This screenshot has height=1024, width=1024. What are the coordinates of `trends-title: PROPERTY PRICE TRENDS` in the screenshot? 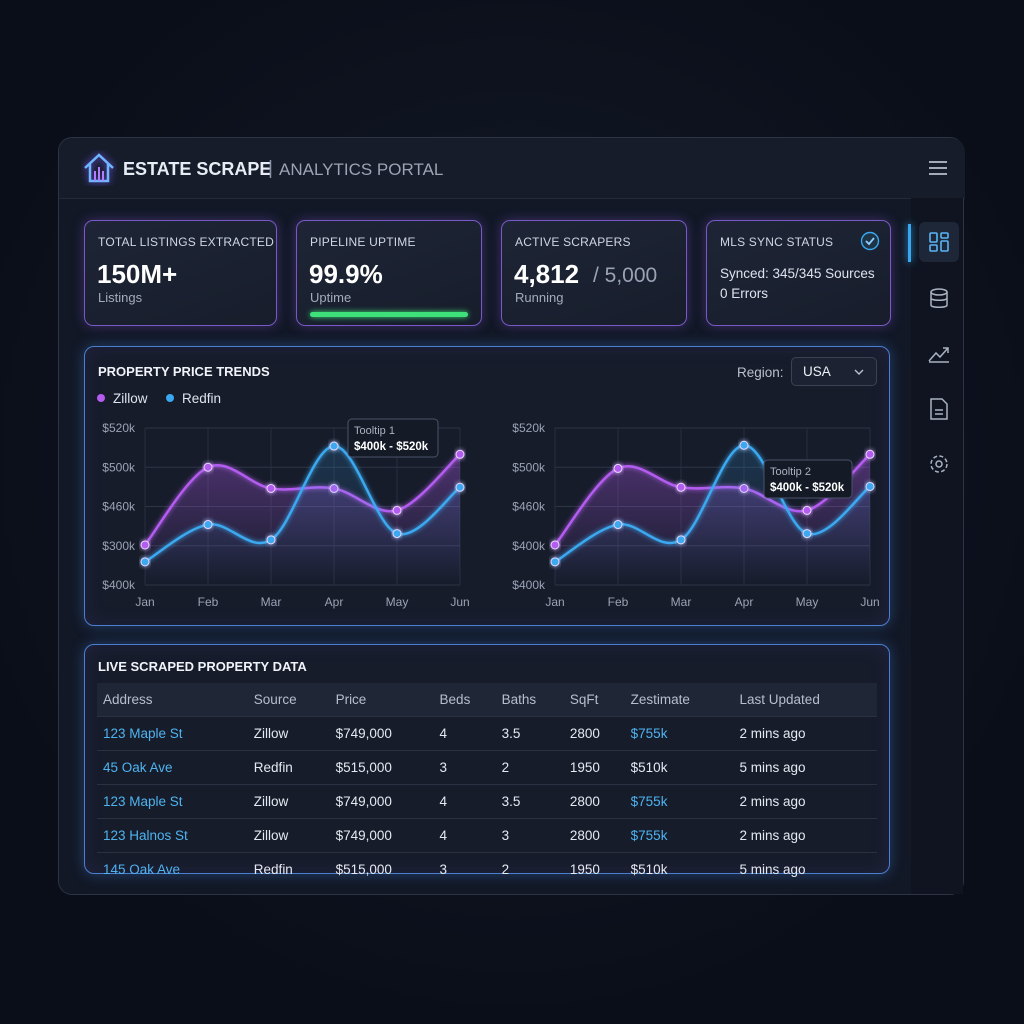 It's located at (184, 371).